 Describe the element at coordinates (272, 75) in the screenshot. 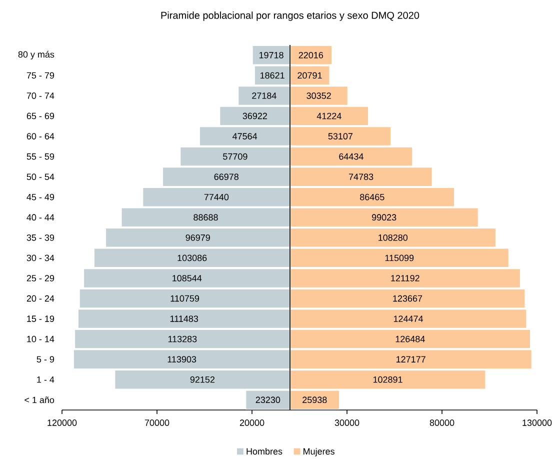

I see `data-label: 18621` at that location.